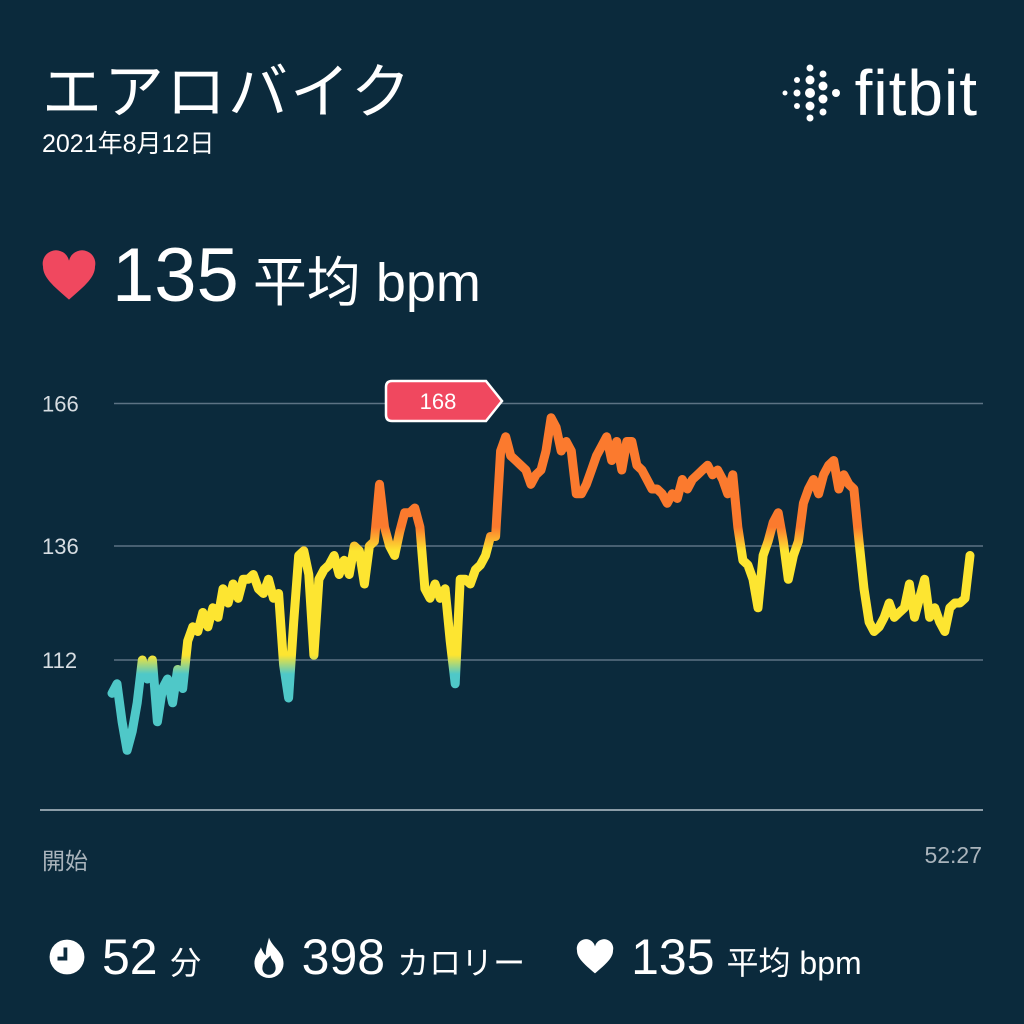  I want to click on duration-unit: 分, so click(185, 963).